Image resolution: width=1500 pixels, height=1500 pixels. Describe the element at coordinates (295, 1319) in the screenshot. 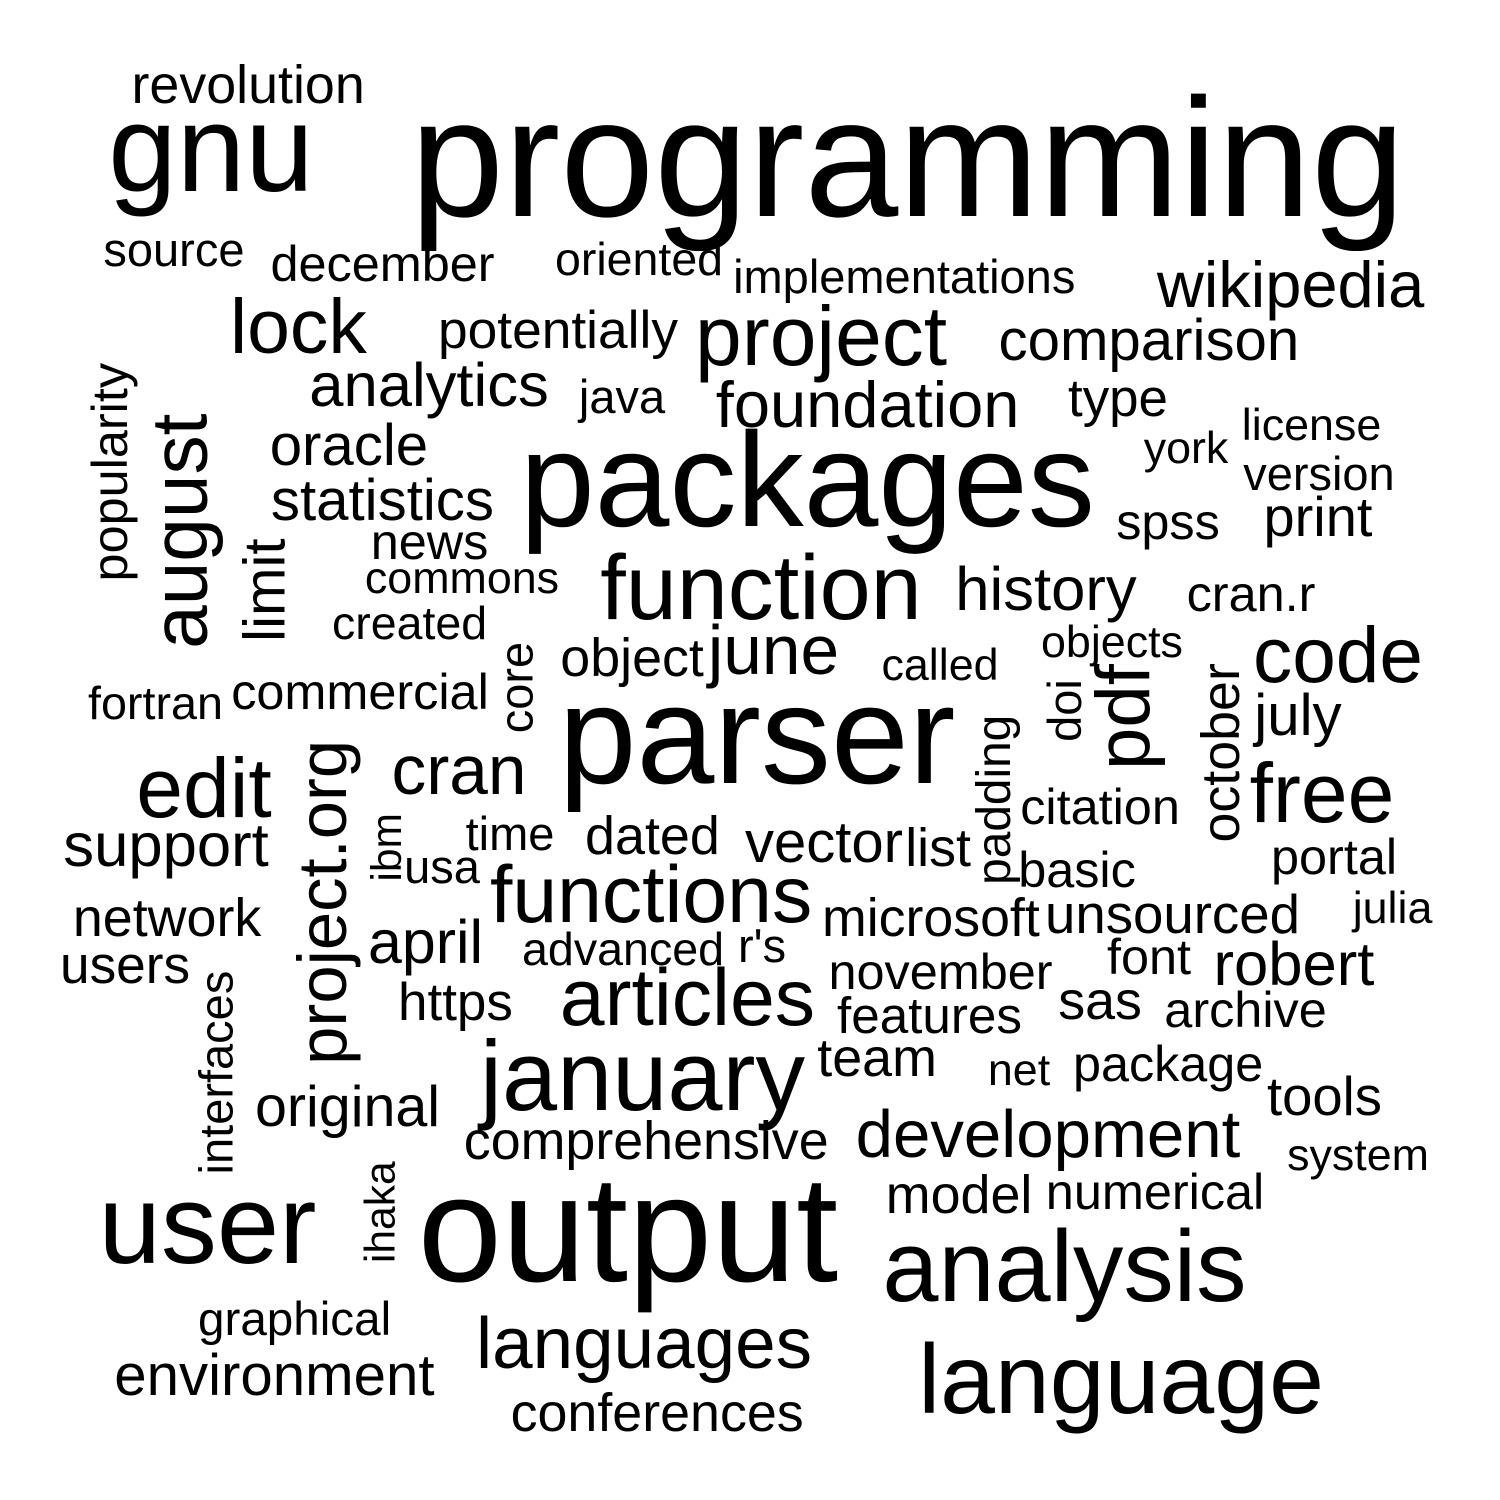

I see `word-graphical: graphical` at that location.